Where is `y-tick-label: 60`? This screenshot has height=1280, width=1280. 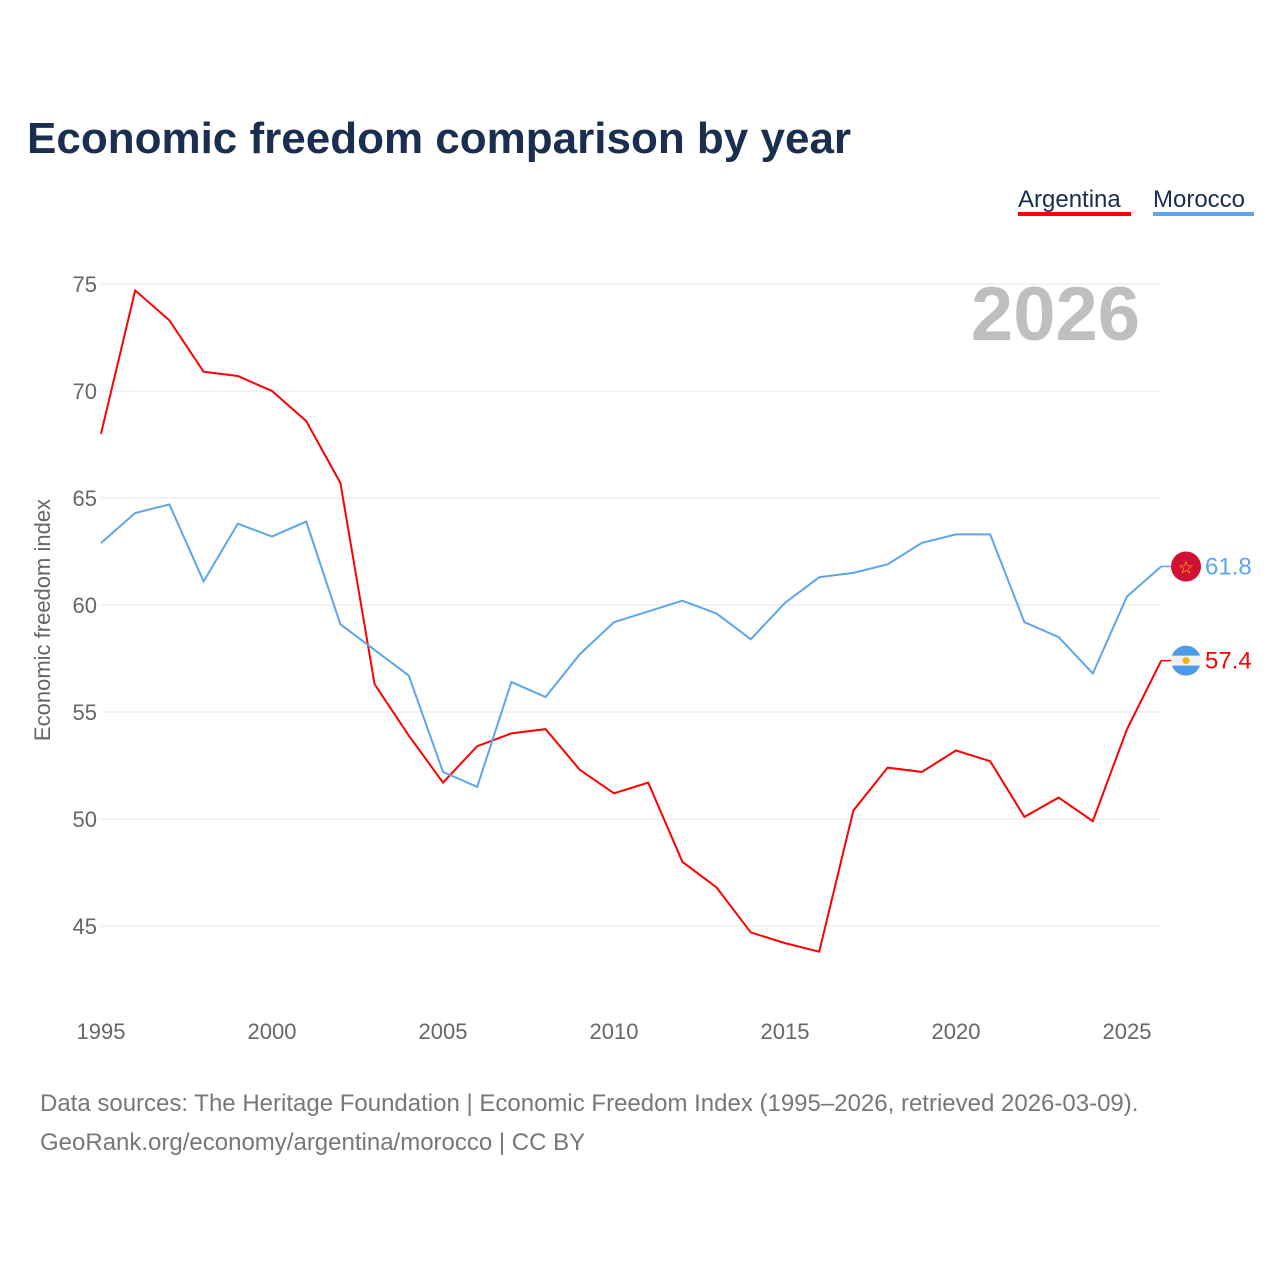 y-tick-label: 60 is located at coordinates (85, 605).